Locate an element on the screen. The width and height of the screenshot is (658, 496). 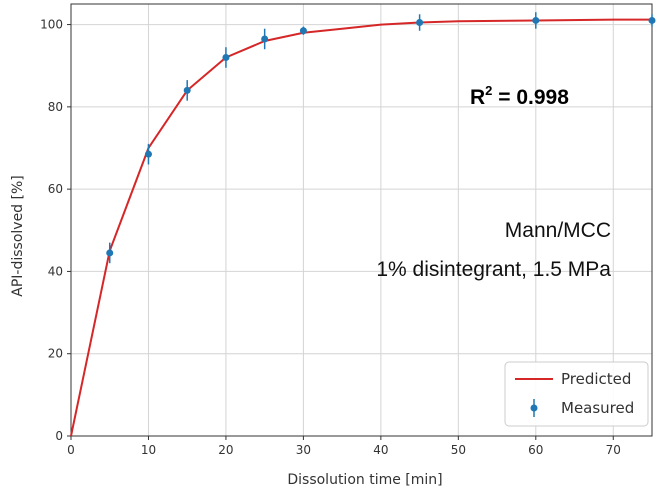
r-squared-annotation: R2 = 0.998 is located at coordinates (519, 96).